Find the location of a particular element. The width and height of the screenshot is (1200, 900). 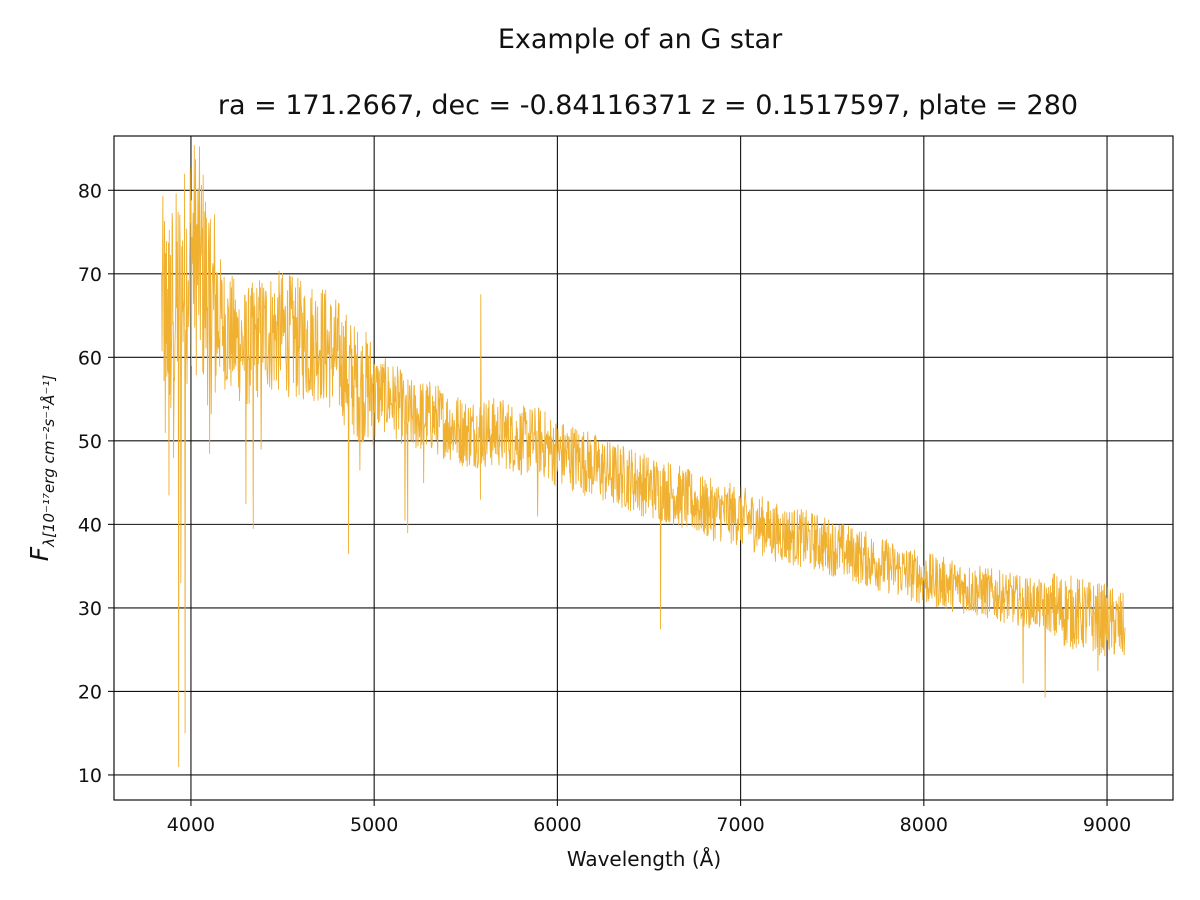

x-tick-label: 9000 is located at coordinates (1107, 825).